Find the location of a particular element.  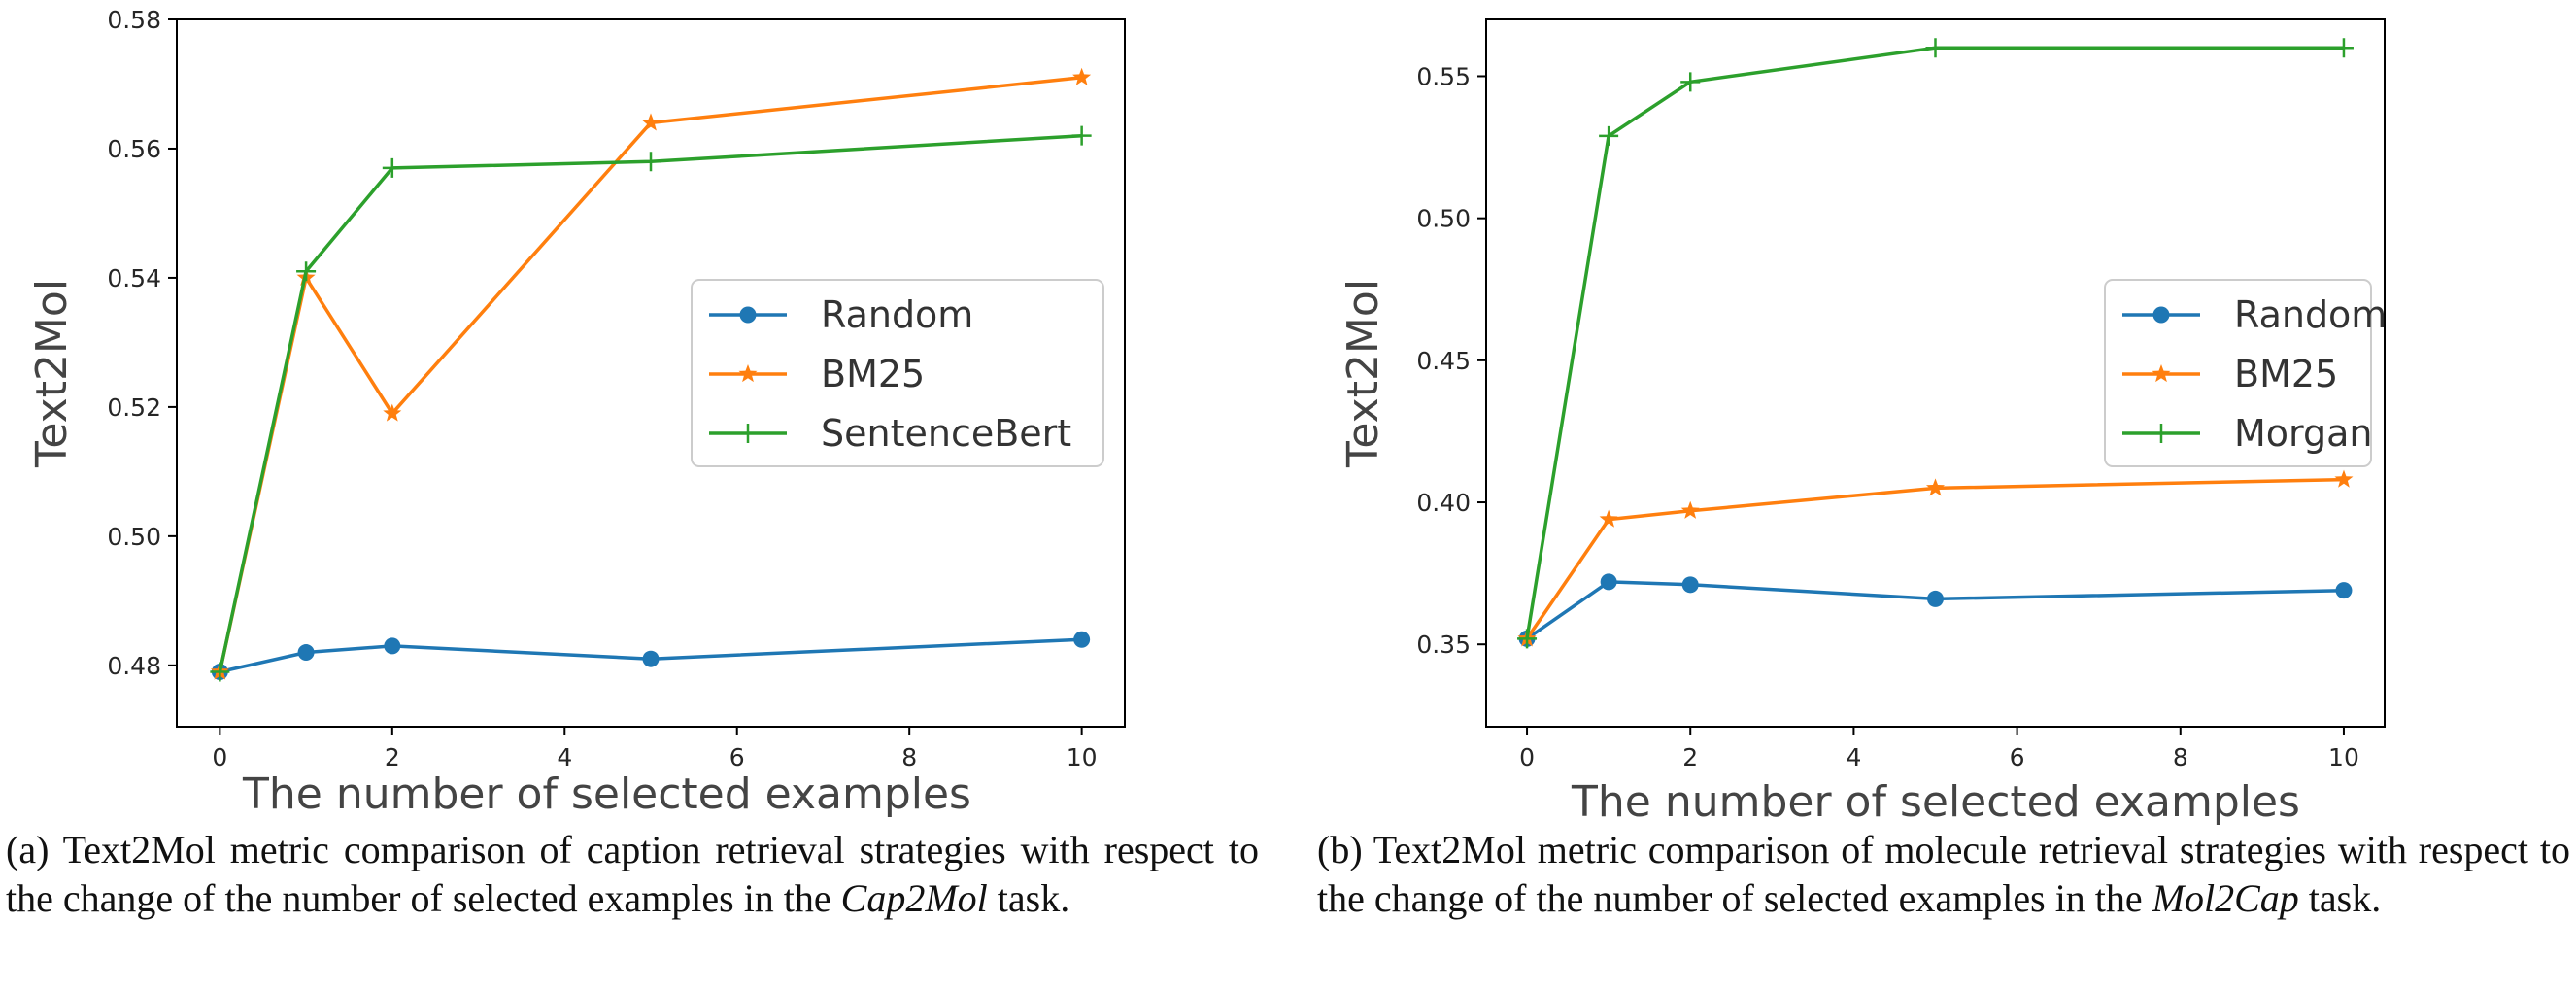

legend: Random BM25 SentenceBert is located at coordinates (897, 373).